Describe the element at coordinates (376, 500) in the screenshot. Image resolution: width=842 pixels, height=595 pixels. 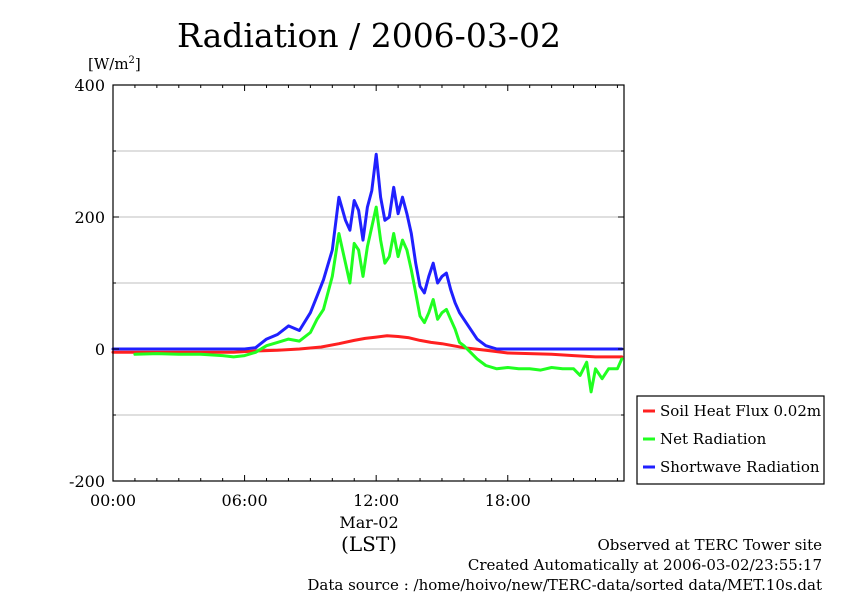
I see `x-tick-label: 12:00` at that location.